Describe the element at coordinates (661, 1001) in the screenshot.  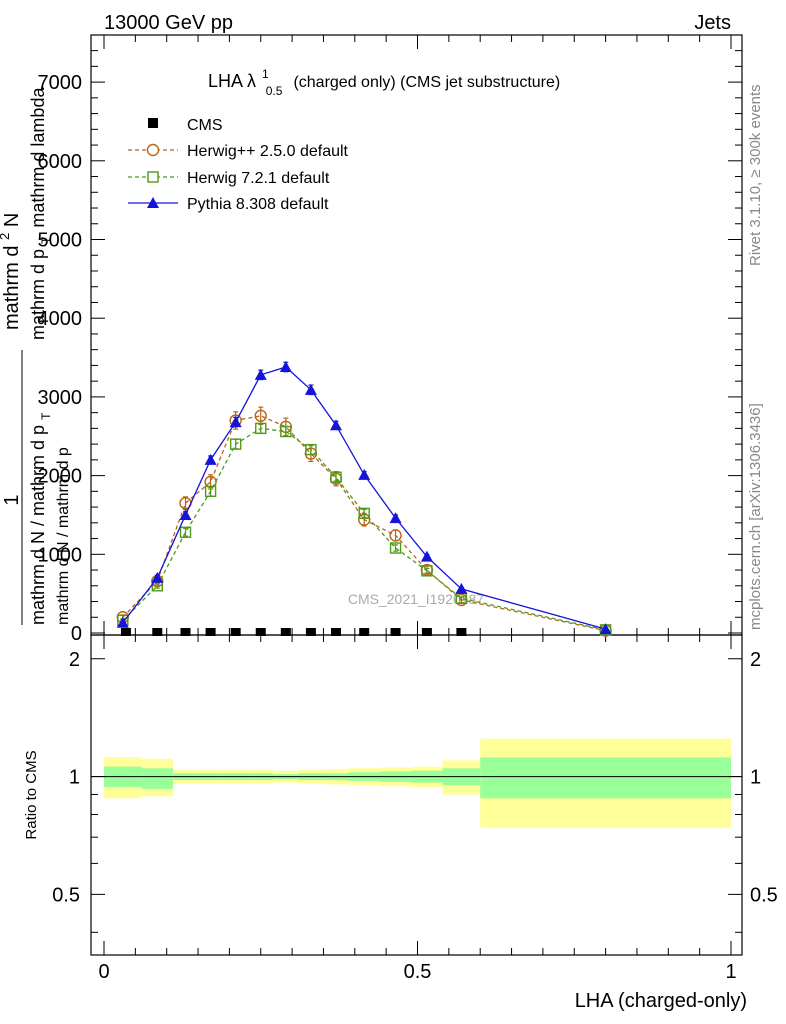
I see `x-axis-label: LHA (charged-only)` at that location.